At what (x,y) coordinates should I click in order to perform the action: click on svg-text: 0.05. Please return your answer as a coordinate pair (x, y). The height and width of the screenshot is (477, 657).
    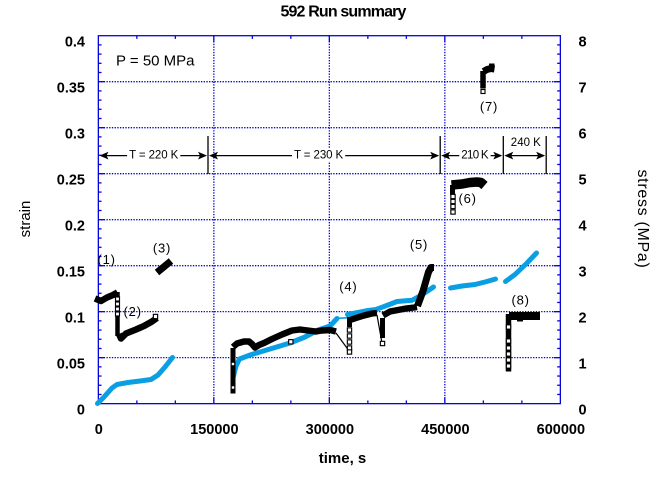
    Looking at the image, I should click on (71, 365).